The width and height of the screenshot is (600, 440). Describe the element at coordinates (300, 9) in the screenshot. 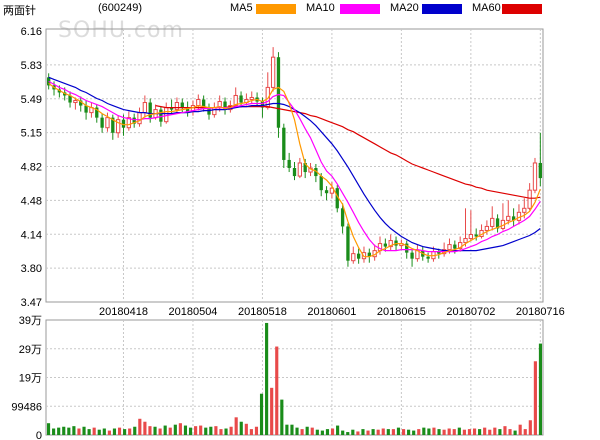

I see `chart-header: 两面针 (600249) MA5 MA10 MA20 MA60` at that location.